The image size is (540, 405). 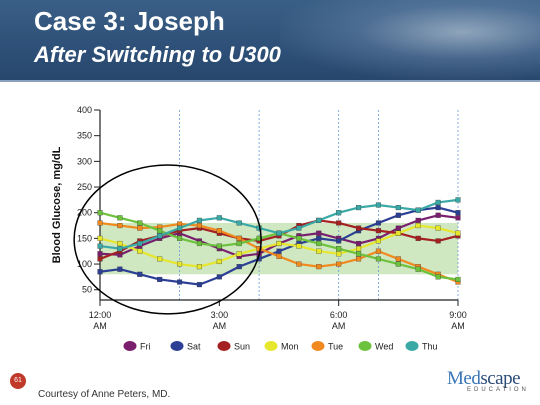 What do you see at coordinates (242, 347) in the screenshot?
I see `legend-label-sun: Sun` at bounding box center [242, 347].